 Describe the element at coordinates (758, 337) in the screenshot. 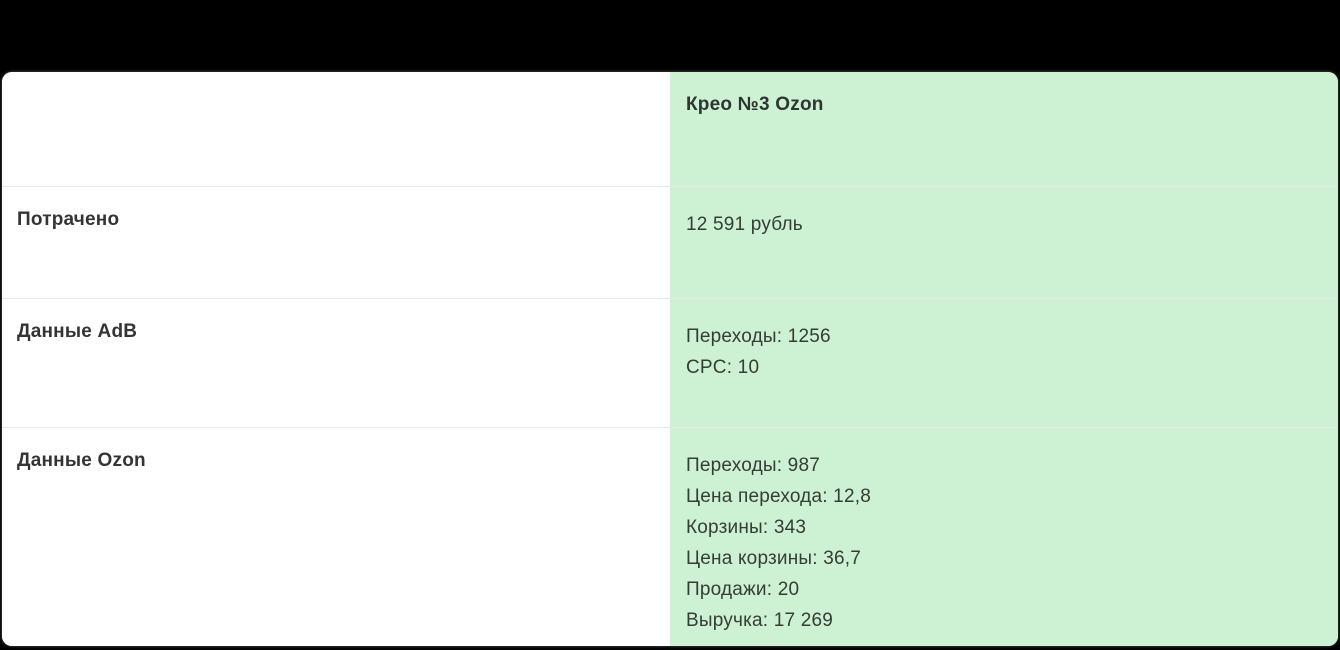

I see `cell-line: Переходы: 1256` at that location.